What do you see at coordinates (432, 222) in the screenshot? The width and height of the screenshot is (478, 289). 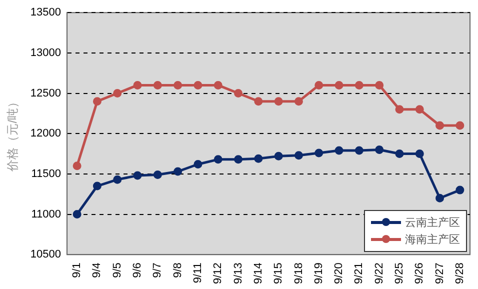 I see `legend-label: 云南主产区` at bounding box center [432, 222].